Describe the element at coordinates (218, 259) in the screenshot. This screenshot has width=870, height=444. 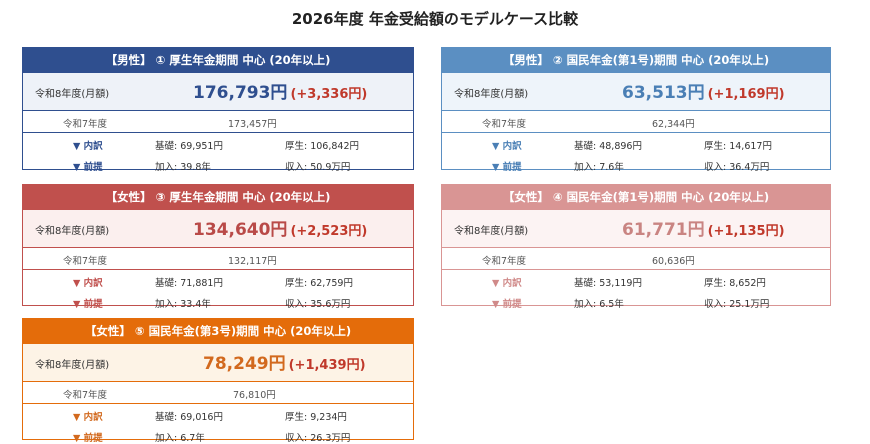
I see `previous-year-row: 令和7年度 132,117円` at that location.